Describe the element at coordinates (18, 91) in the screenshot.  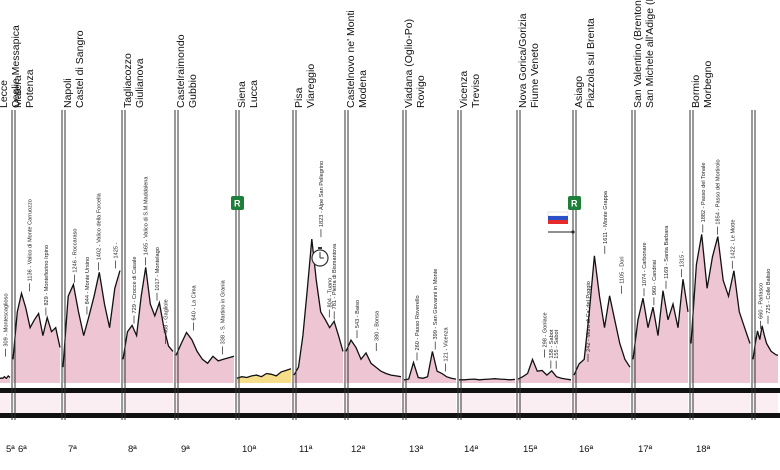
I see `start-city-label: Matera` at that location.